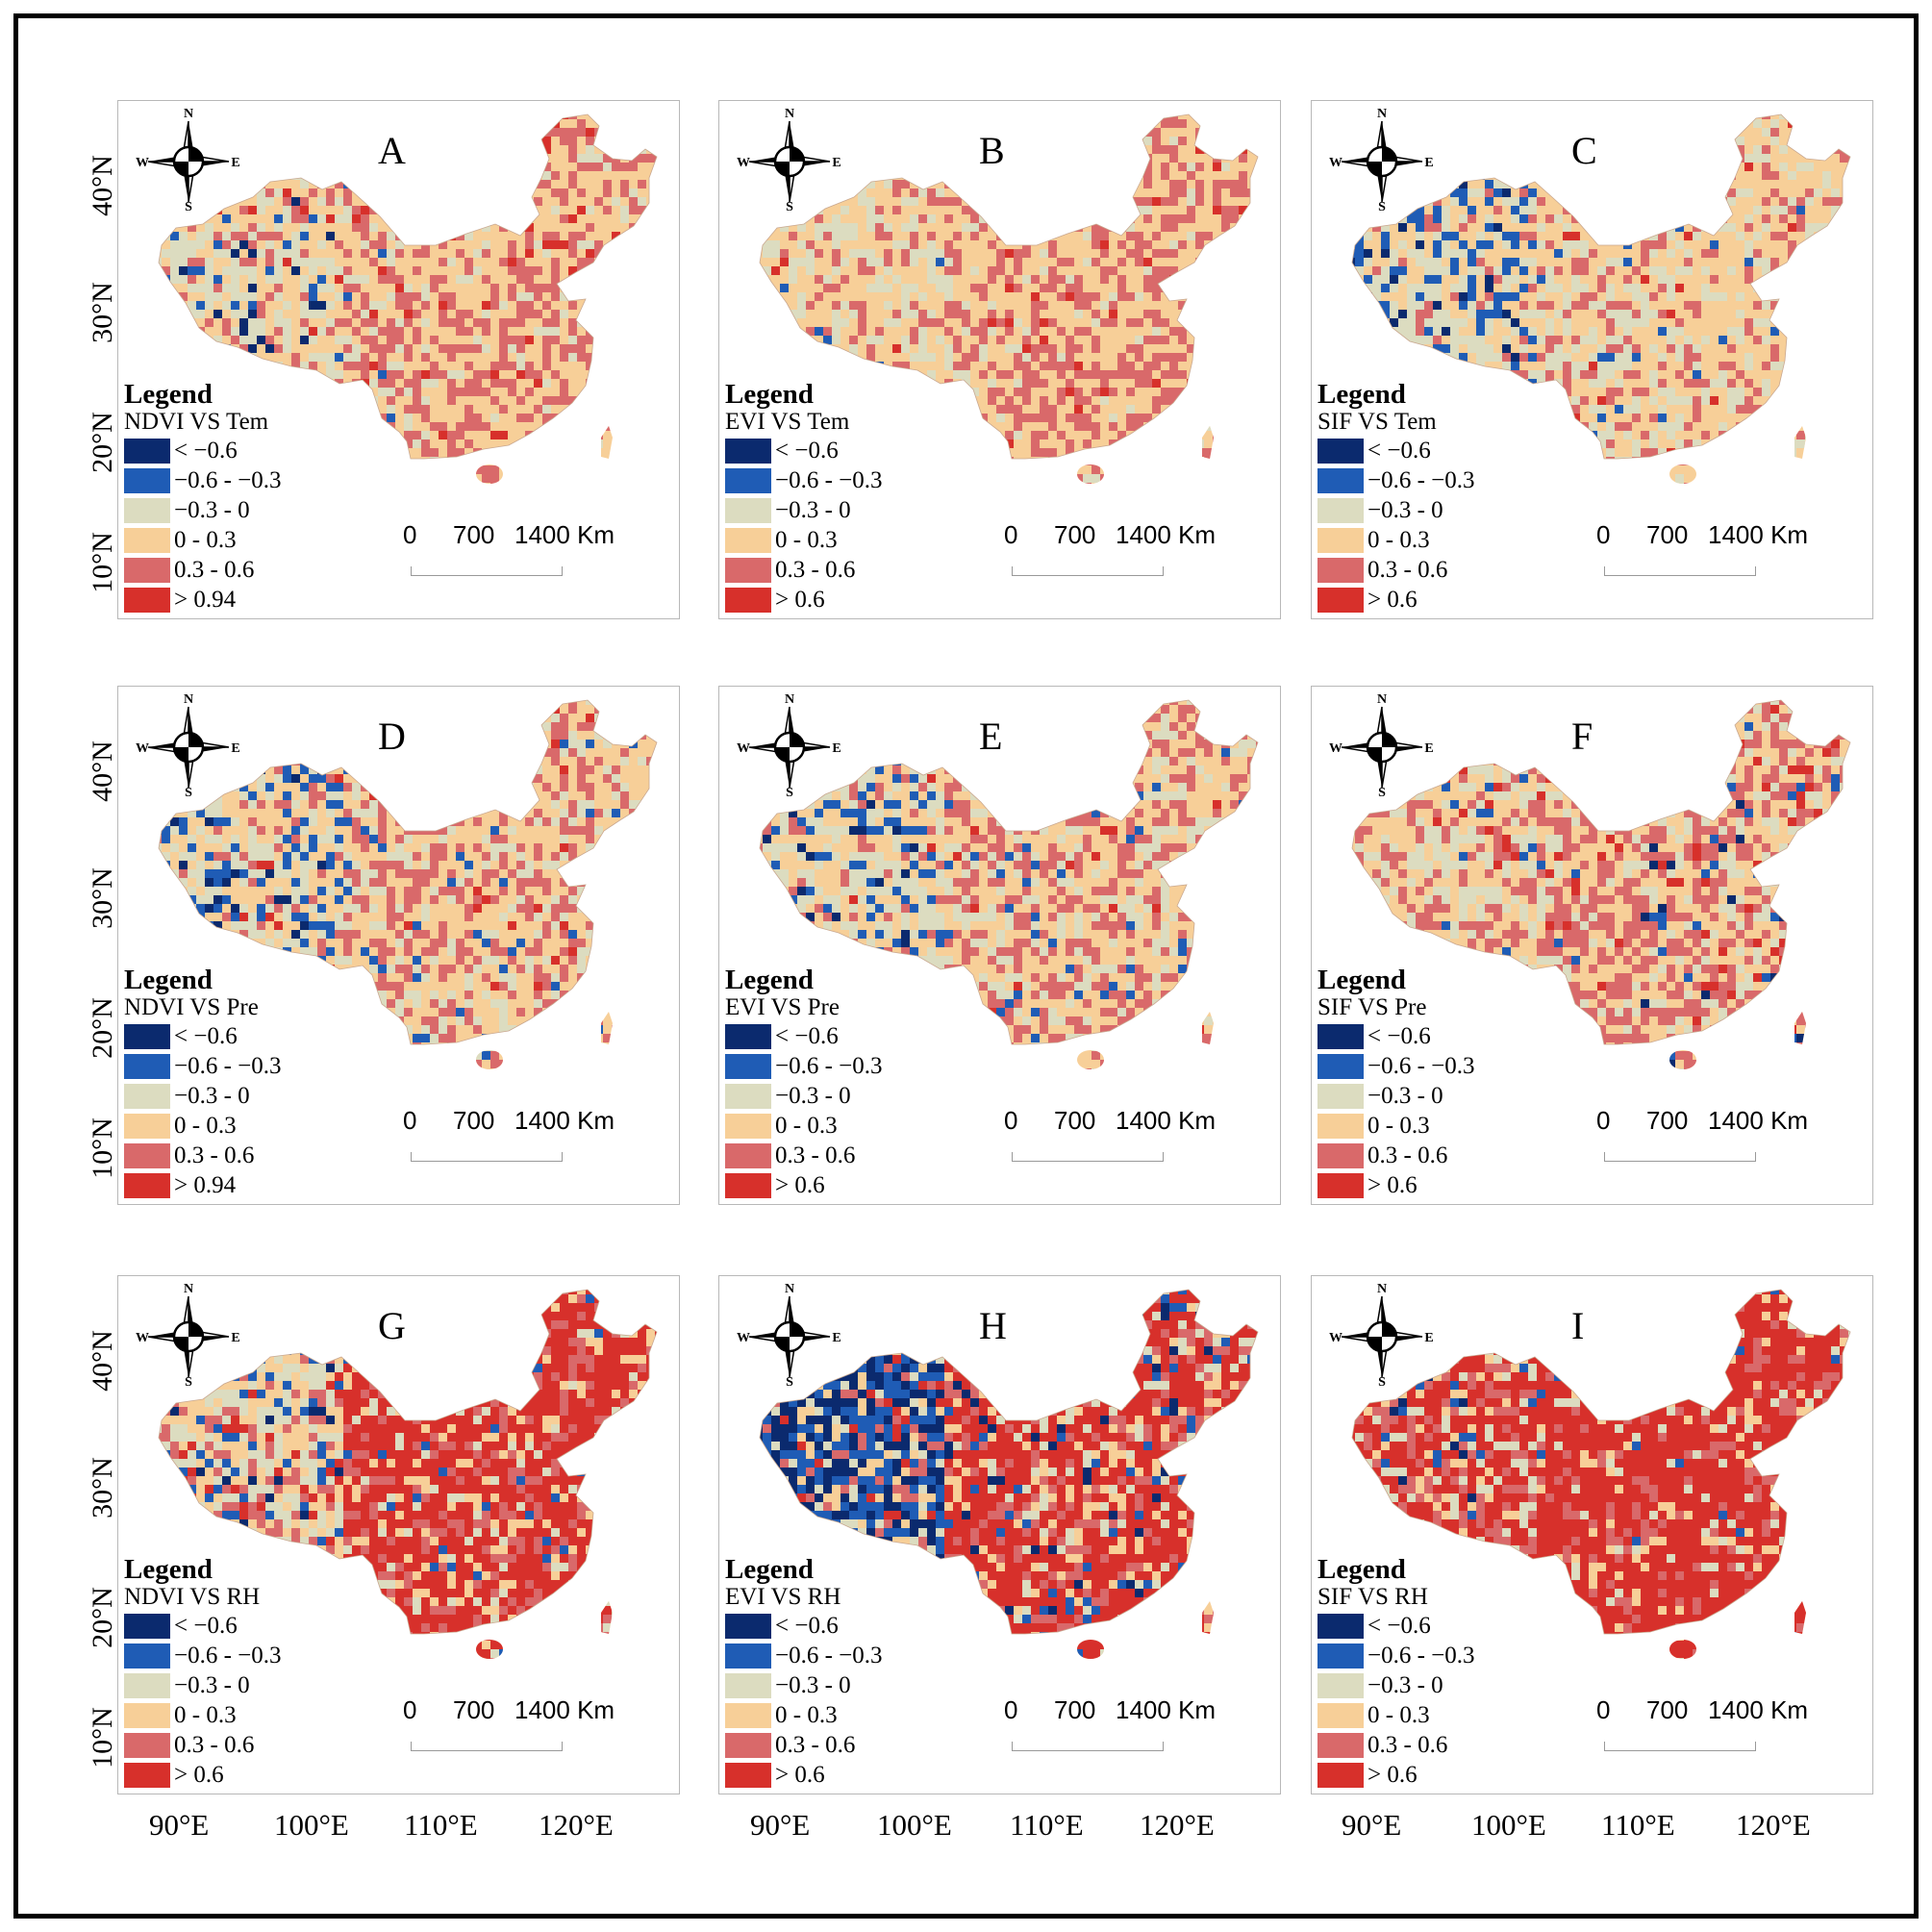 The width and height of the screenshot is (1932, 1932). Describe the element at coordinates (392, 1325) in the screenshot. I see `panel-letter: G` at that location.